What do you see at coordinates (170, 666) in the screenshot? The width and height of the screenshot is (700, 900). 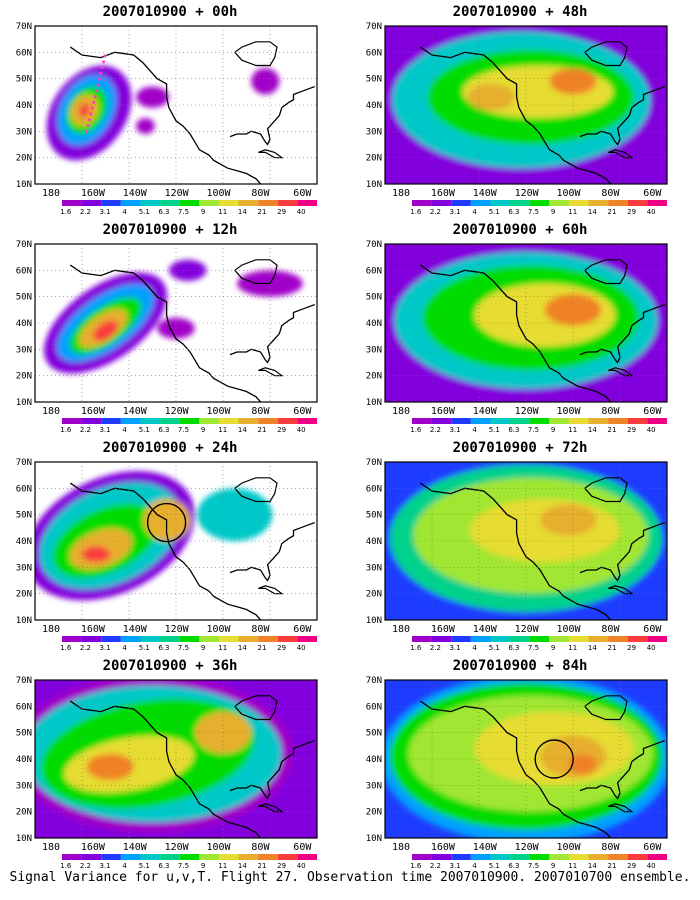 I see `panel-title: 2007010900 + 36h` at bounding box center [170, 666].